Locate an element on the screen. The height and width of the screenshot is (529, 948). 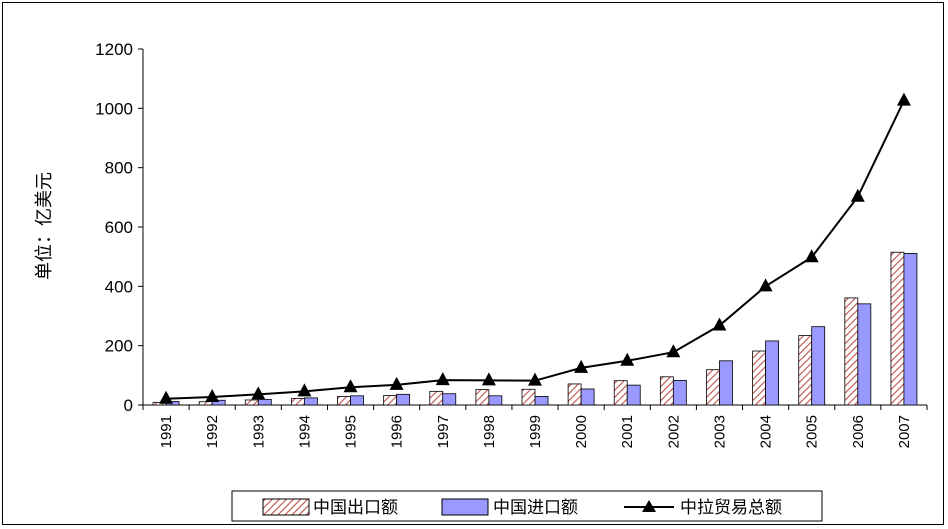
legend-swatch-export is located at coordinates (286, 507).